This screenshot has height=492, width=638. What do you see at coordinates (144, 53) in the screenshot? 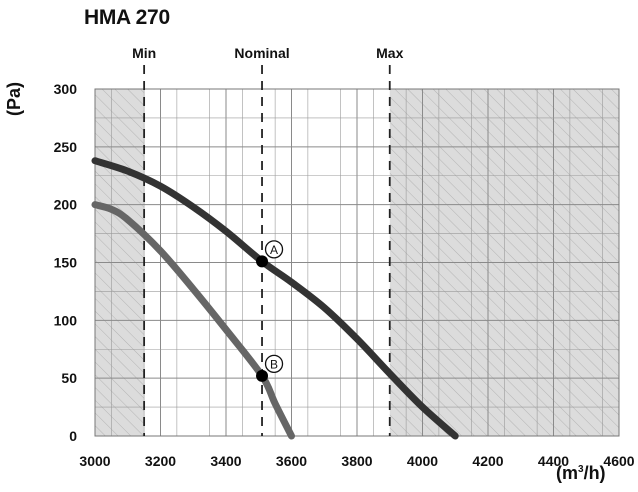
I see `reference-line-label: Min` at bounding box center [144, 53].